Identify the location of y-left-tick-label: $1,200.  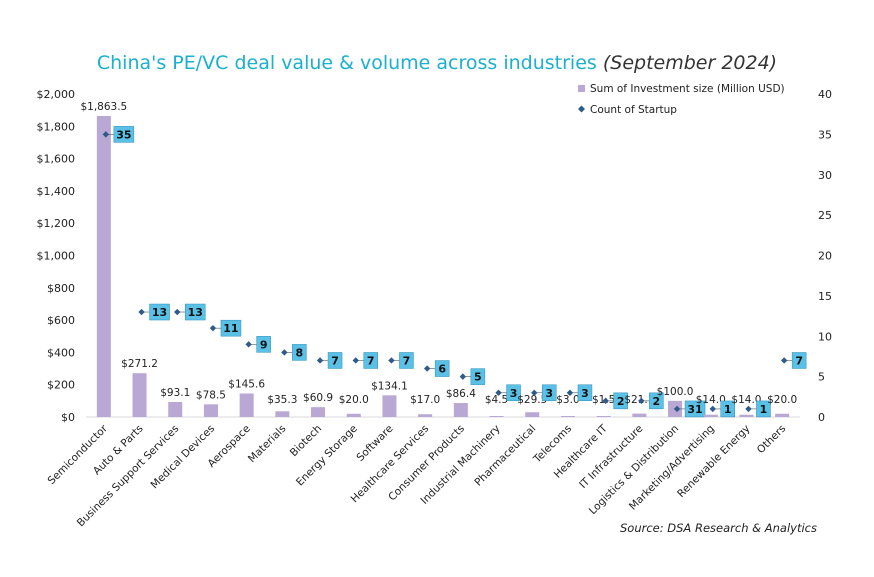
(56, 223).